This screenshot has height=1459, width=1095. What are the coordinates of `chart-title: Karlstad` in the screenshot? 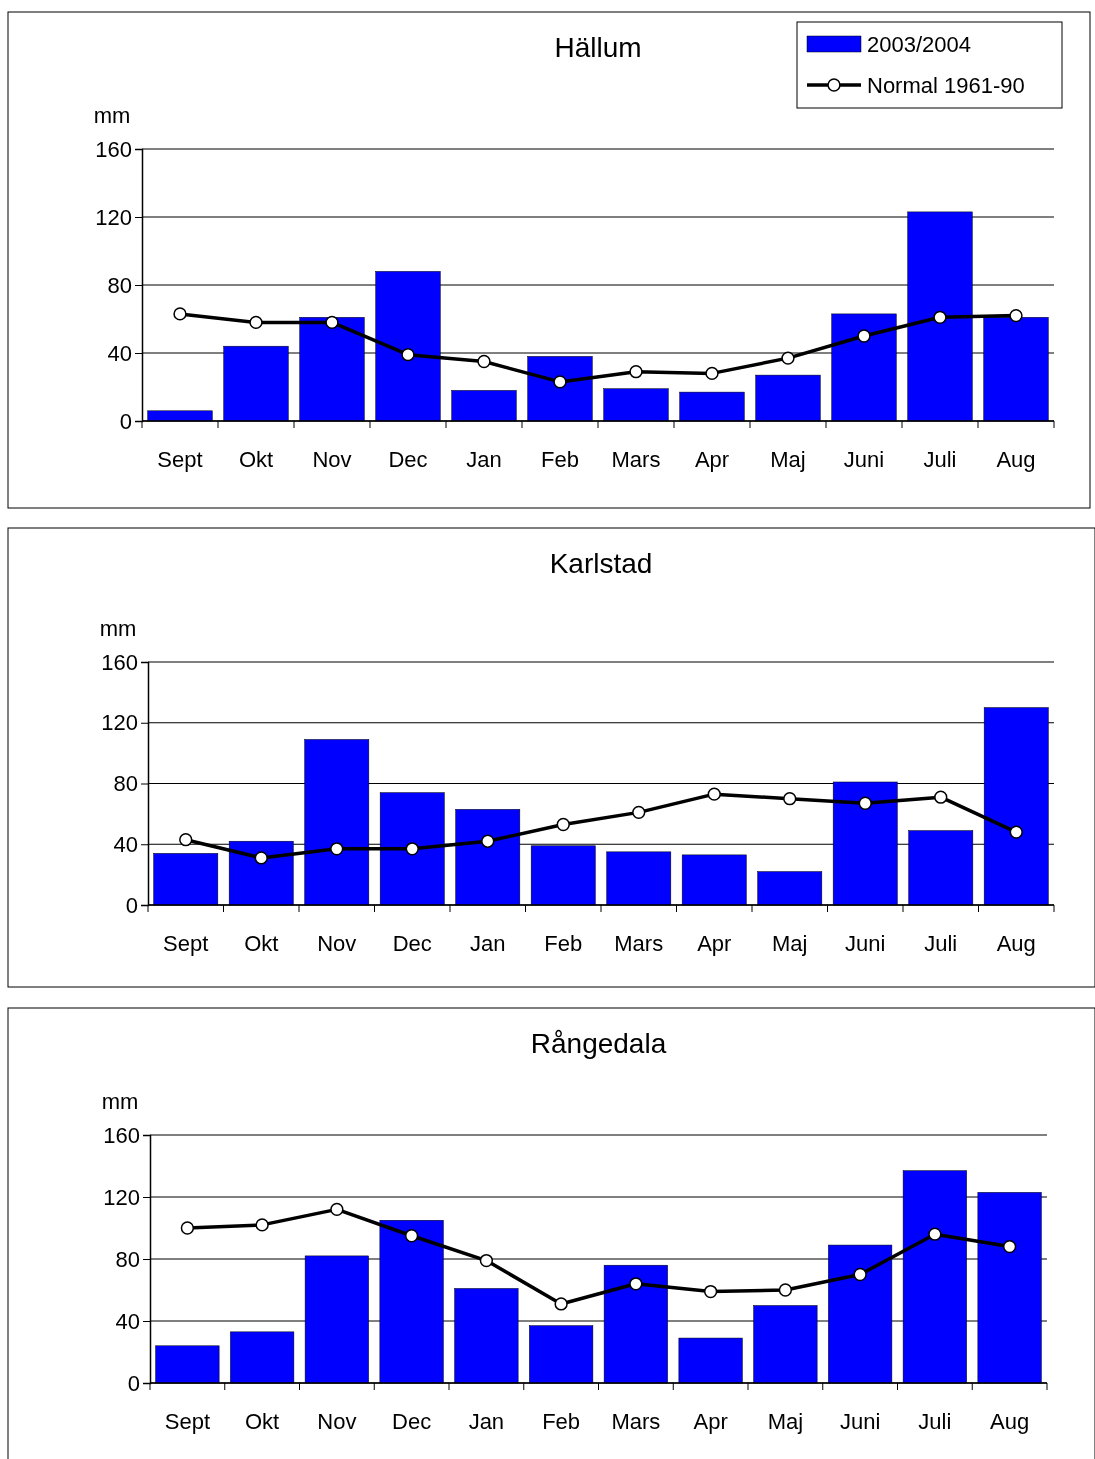 It's located at (601, 563).